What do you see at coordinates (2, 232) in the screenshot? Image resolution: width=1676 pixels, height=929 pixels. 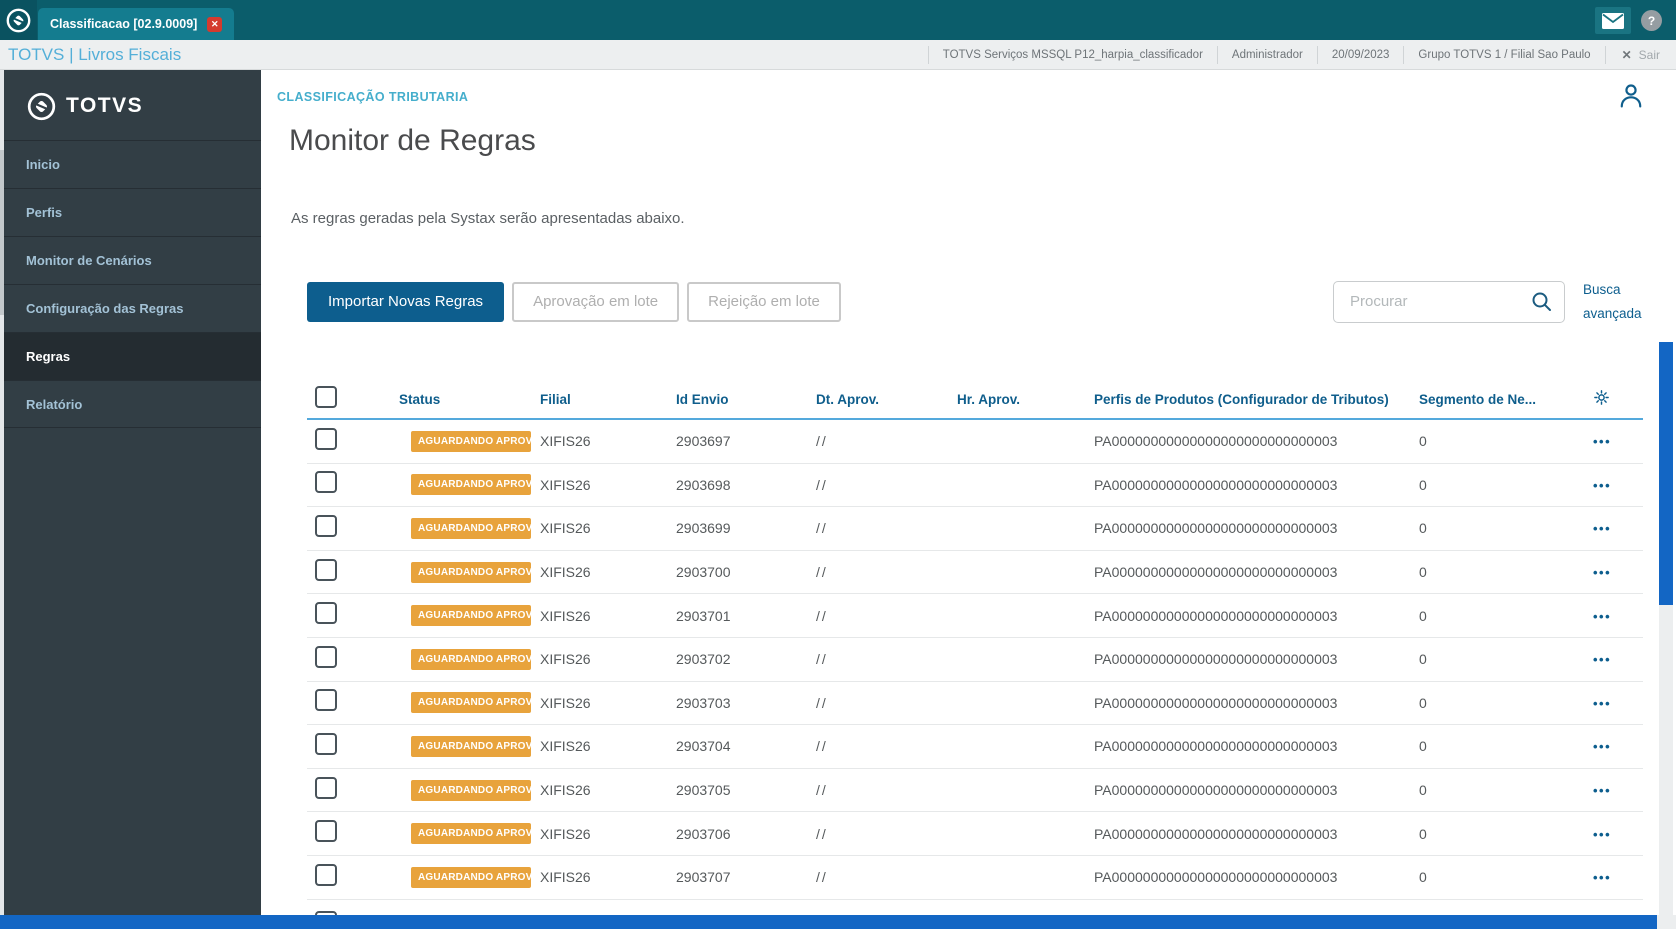 I see `left-scrollbar-thumb` at bounding box center [2, 232].